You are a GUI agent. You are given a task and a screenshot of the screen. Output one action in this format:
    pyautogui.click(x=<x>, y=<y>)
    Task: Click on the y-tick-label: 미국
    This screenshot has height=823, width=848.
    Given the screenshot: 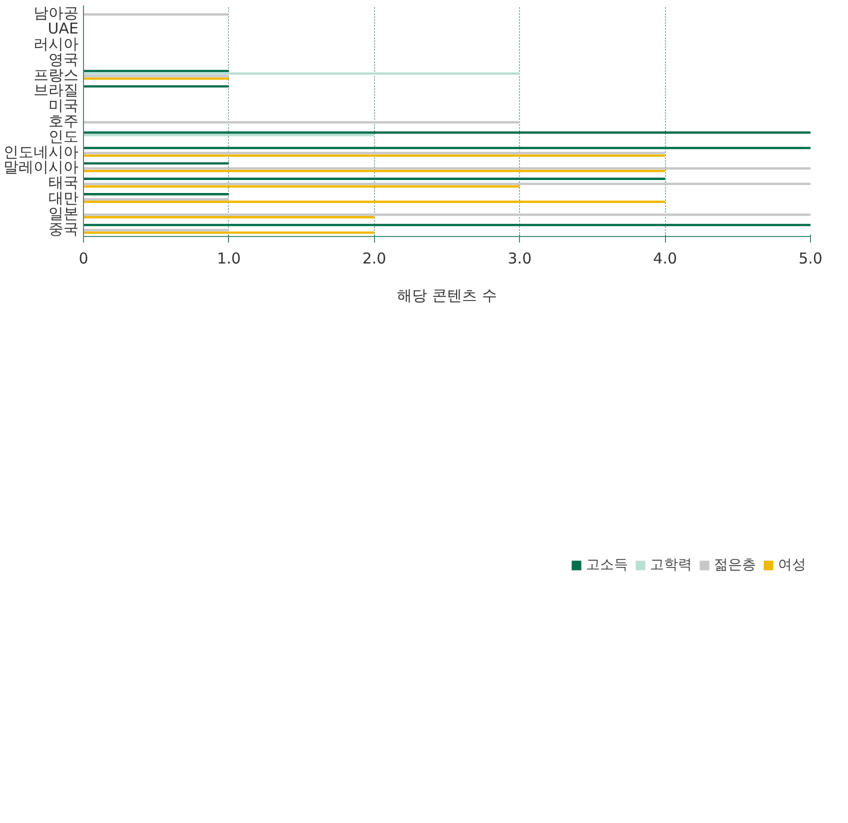 What is the action you would take?
    pyautogui.click(x=63, y=105)
    